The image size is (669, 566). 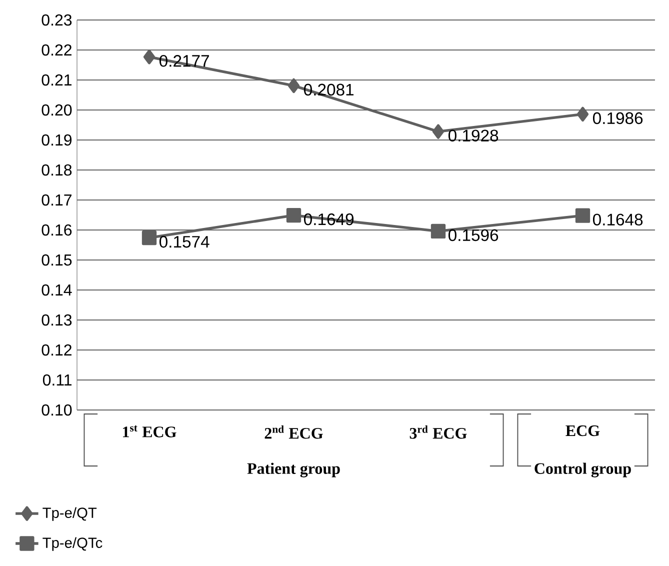 I want to click on y-tick-label: 0.21, so click(x=57, y=80).